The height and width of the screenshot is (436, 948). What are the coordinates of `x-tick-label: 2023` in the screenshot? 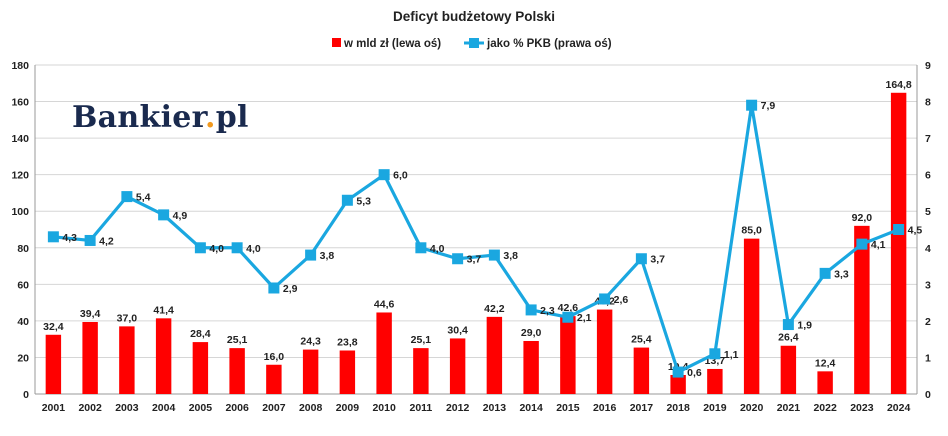 It's located at (862, 408).